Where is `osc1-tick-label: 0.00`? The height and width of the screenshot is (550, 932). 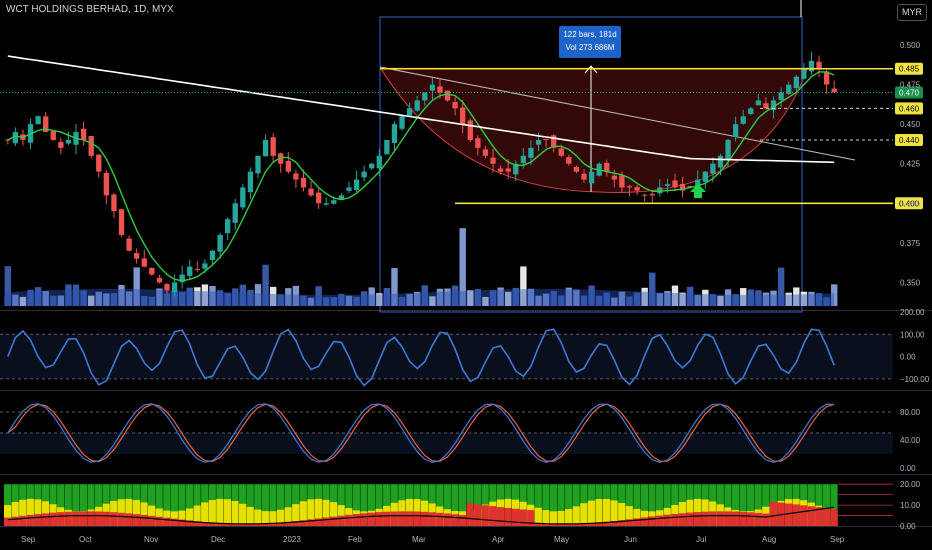
osc1-tick-label: 0.00 is located at coordinates (908, 357).